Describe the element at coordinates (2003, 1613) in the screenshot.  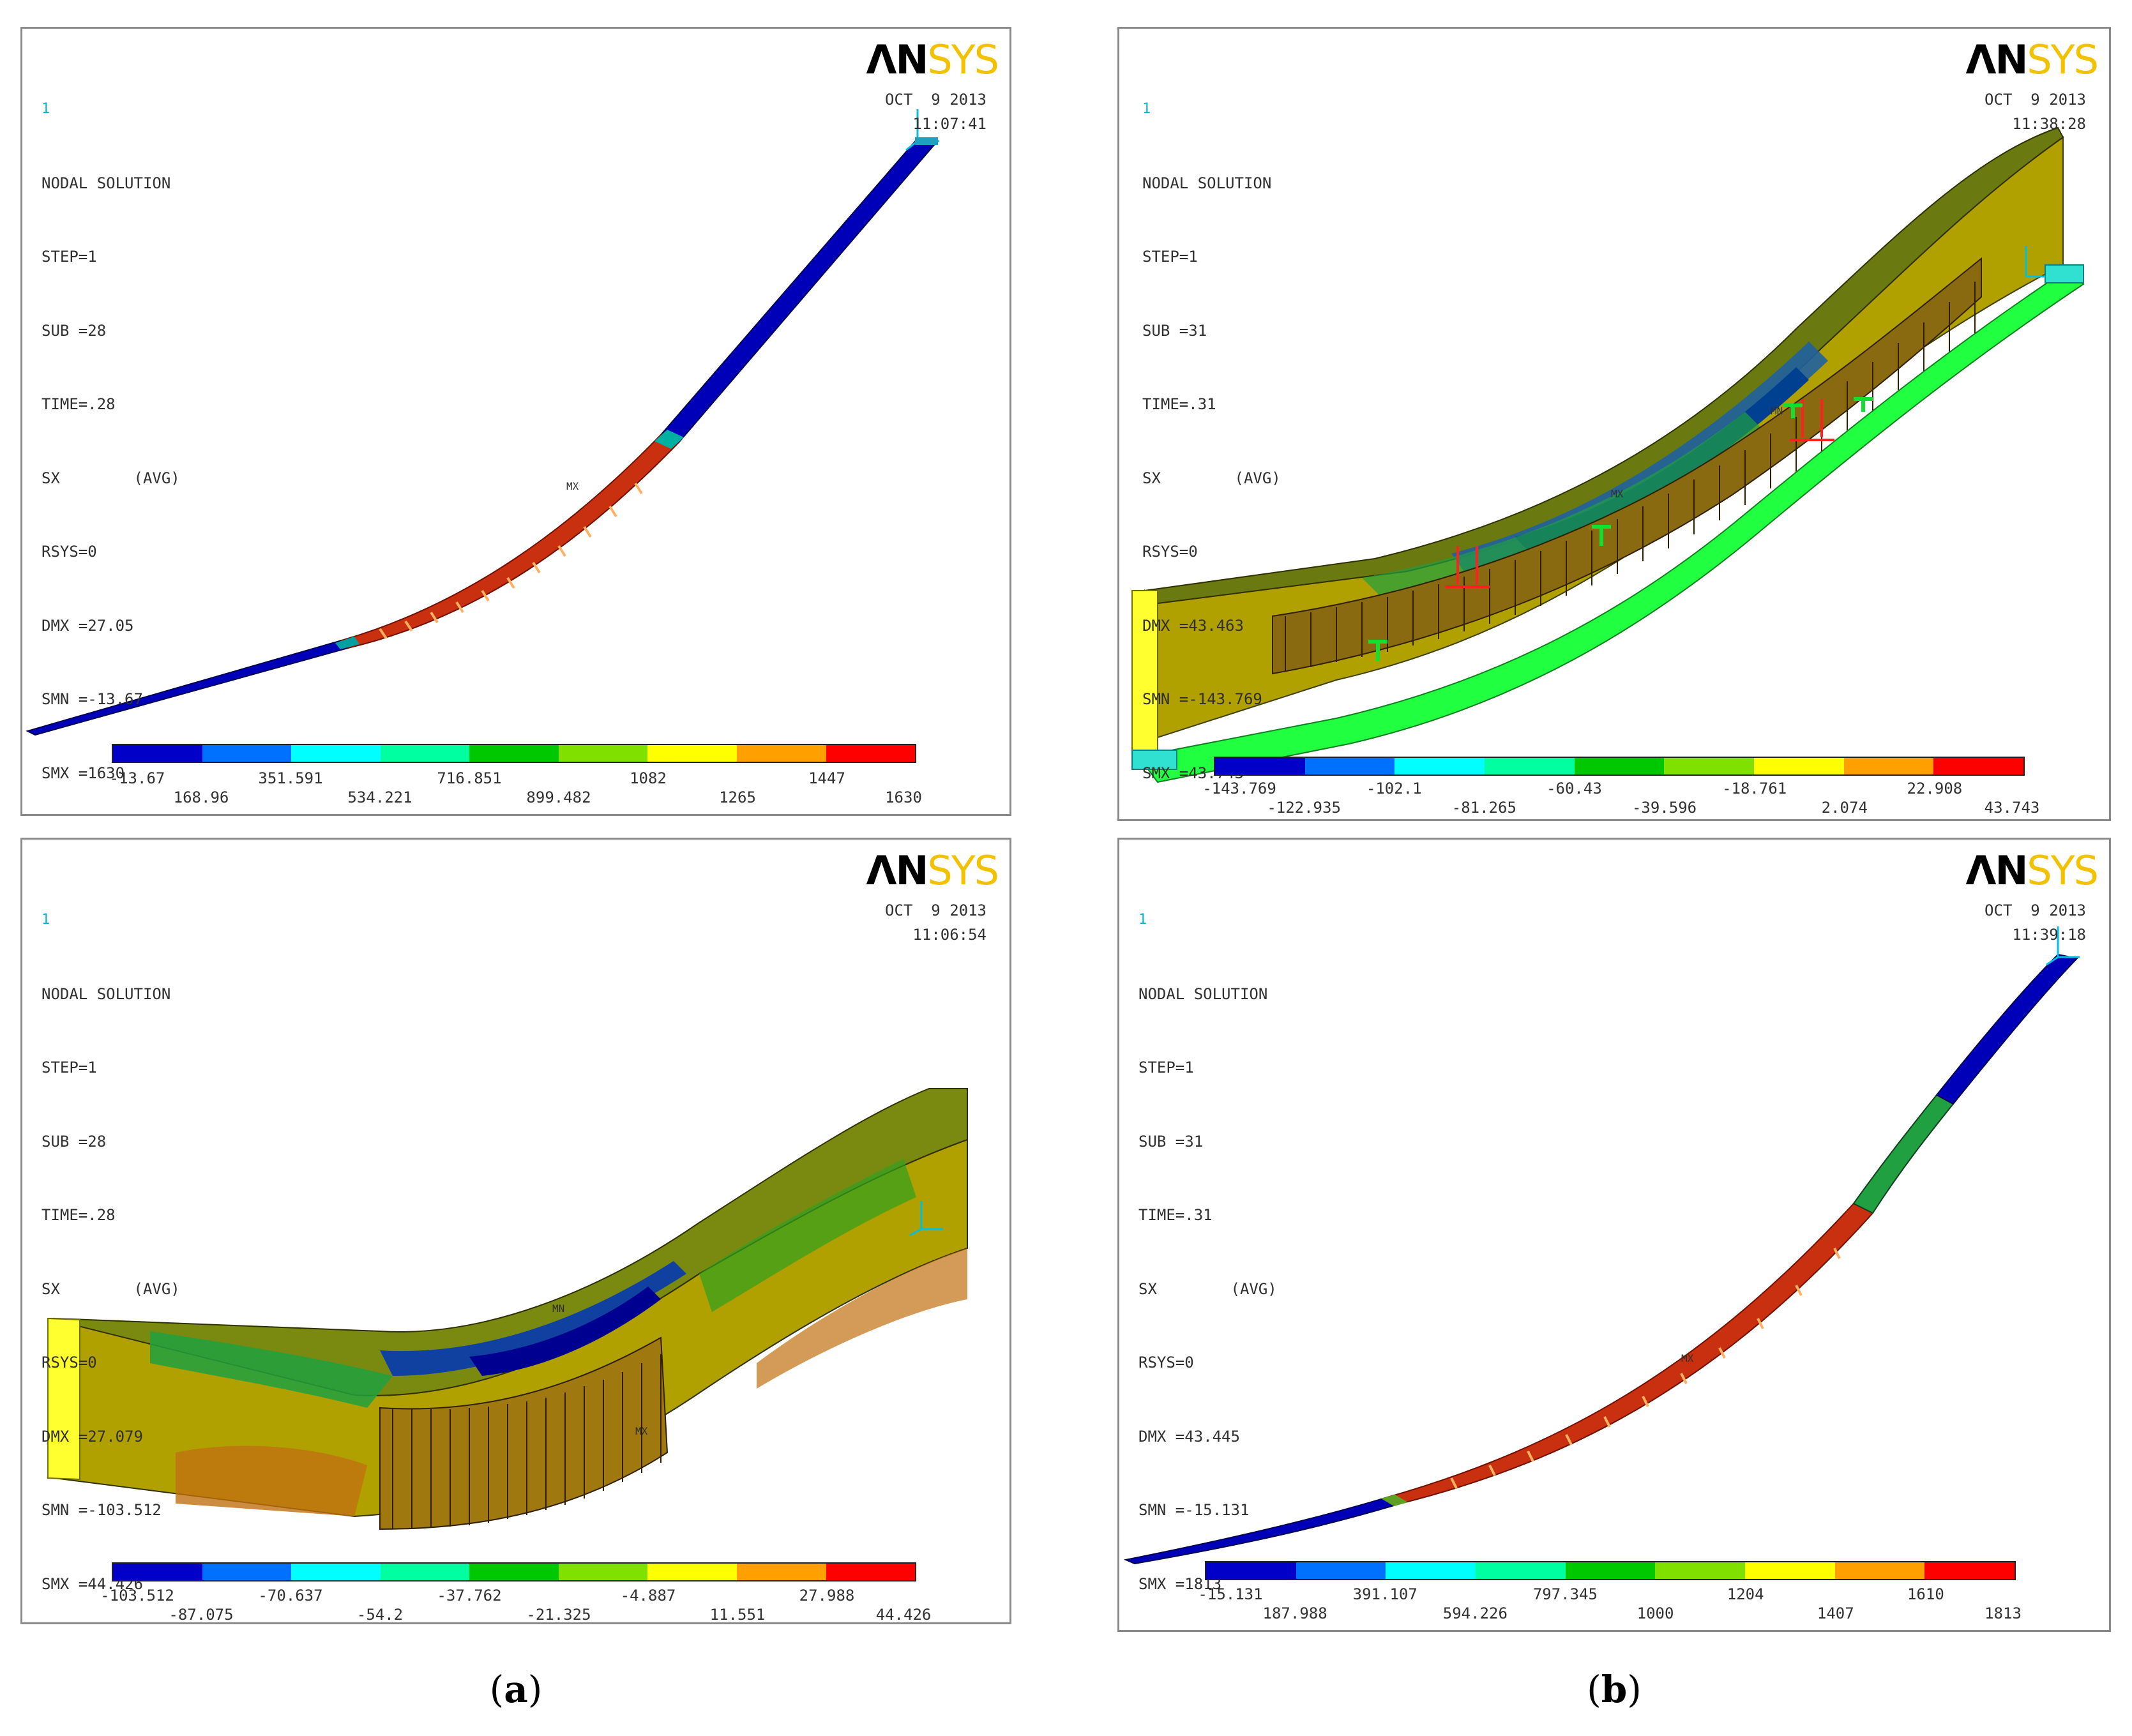
I see `color-bar-label-bottom: 1813` at that location.